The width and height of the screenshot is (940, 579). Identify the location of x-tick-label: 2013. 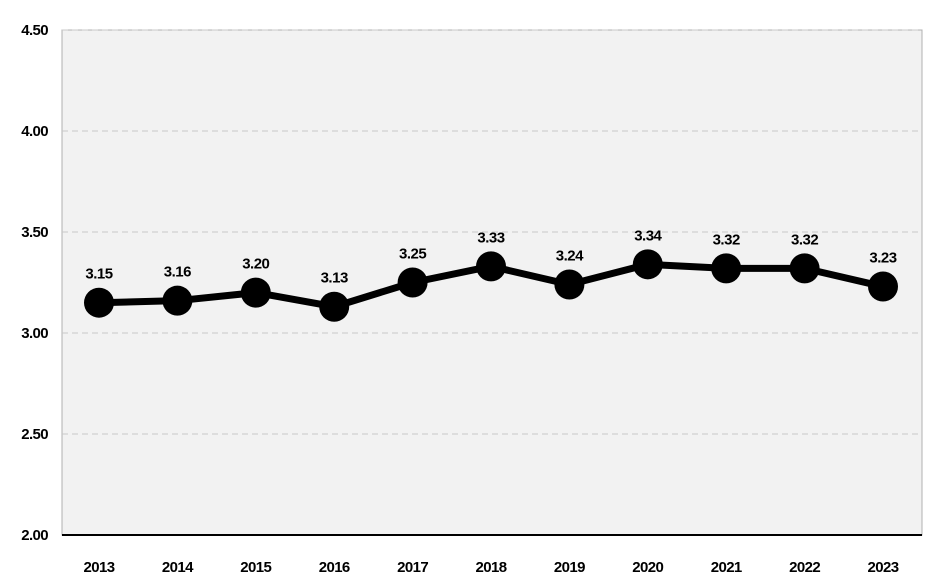
(99, 567).